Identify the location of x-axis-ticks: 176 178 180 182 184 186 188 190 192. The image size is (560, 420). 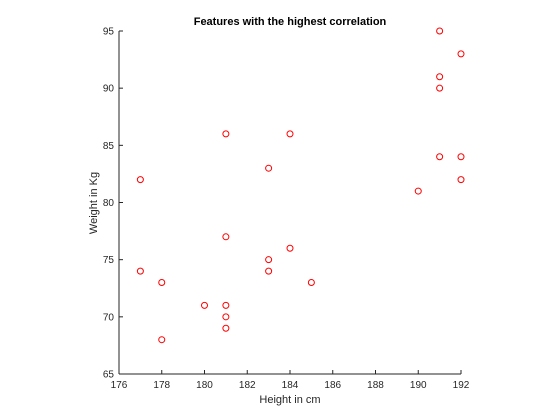
(290, 380).